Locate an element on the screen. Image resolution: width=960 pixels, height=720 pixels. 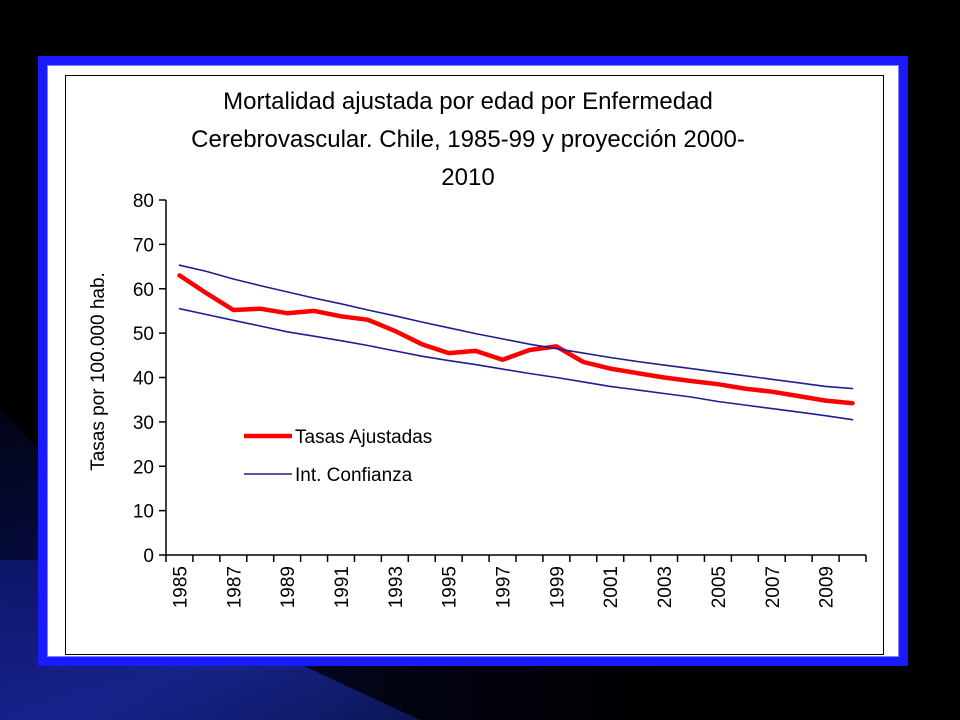
y-tick-label: 50 is located at coordinates (143, 334).